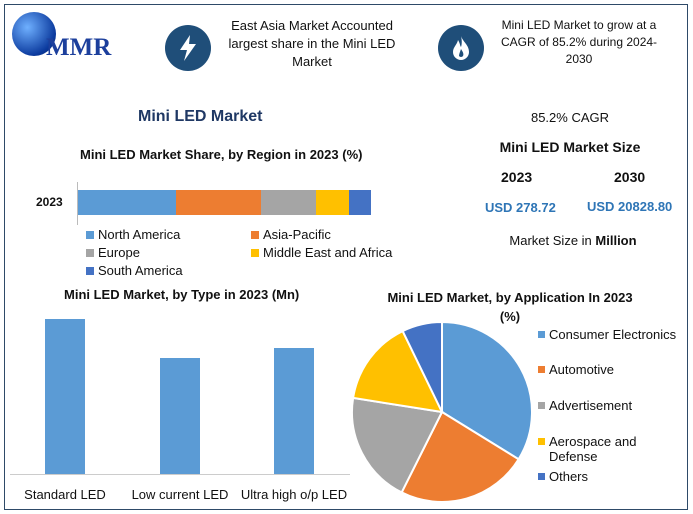  Describe the element at coordinates (65, 494) in the screenshot. I see `type-category-label: Standard LED` at that location.